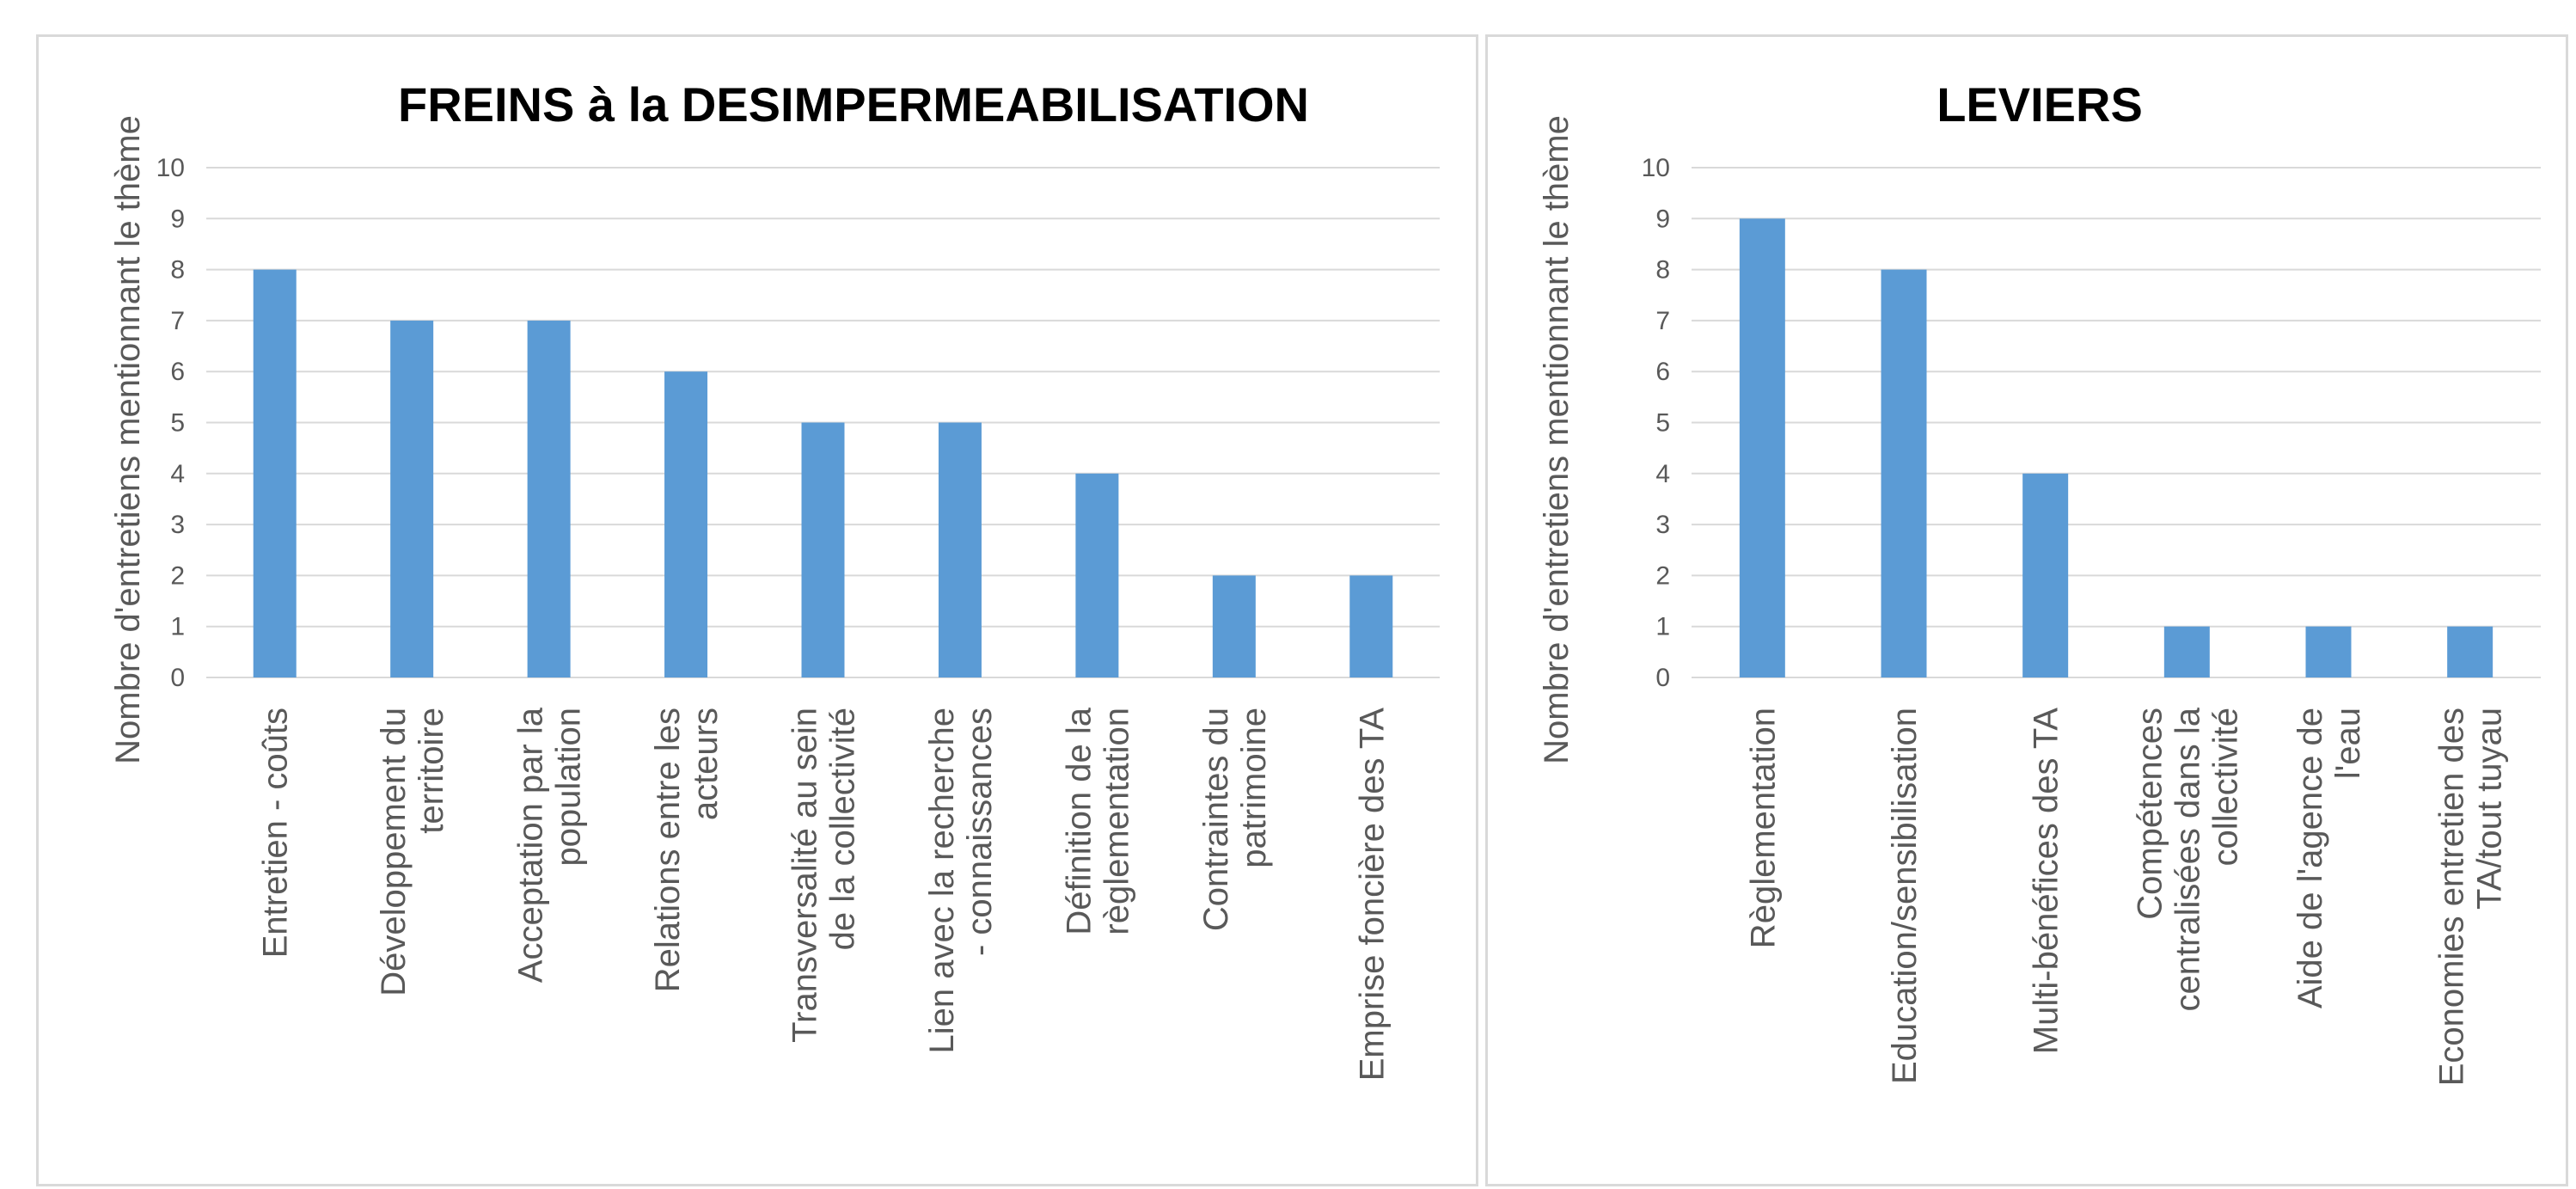 The height and width of the screenshot is (1189, 2576). What do you see at coordinates (1097, 821) in the screenshot?
I see `category-label-7: Définition de larèglementation` at bounding box center [1097, 821].